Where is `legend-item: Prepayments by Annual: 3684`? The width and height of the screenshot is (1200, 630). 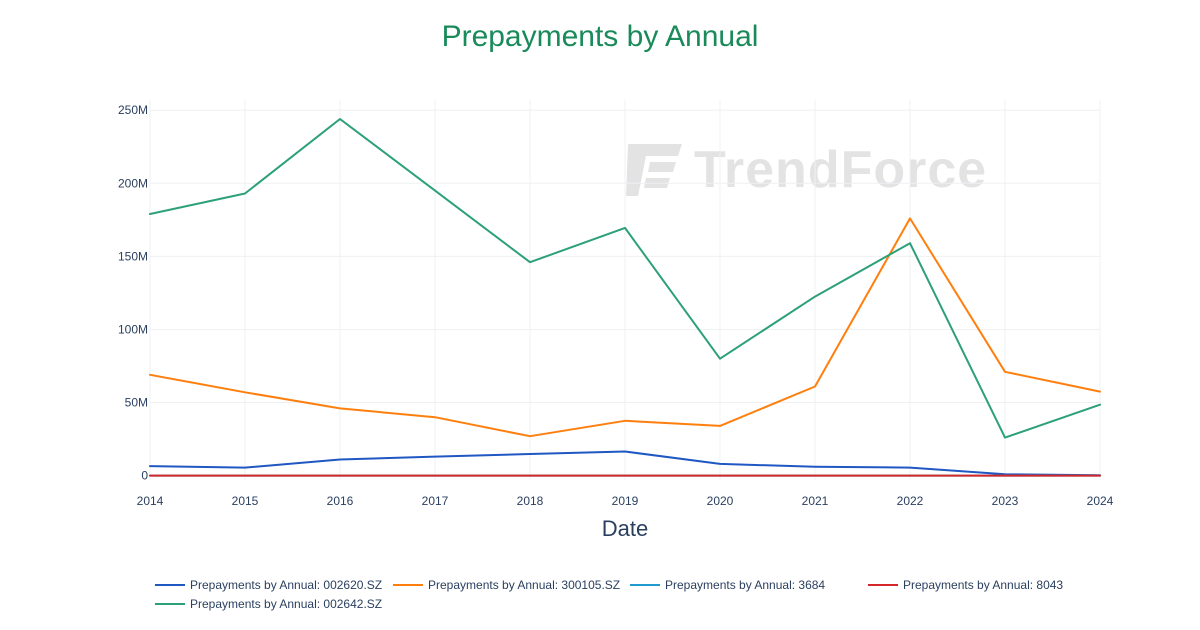 legend-item: Prepayments by Annual: 3684 is located at coordinates (727, 585).